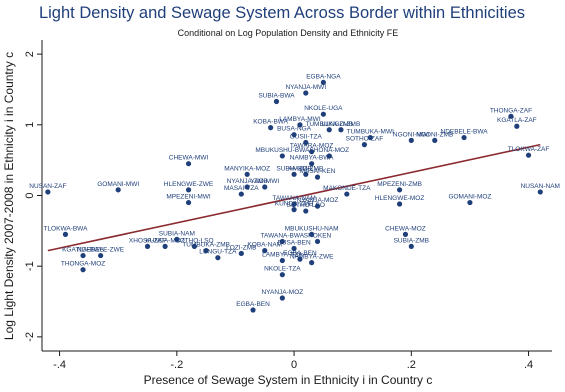 This screenshot has width=565, height=392. Describe the element at coordinates (176, 365) in the screenshot. I see `x-tick-label: -.2` at that location.